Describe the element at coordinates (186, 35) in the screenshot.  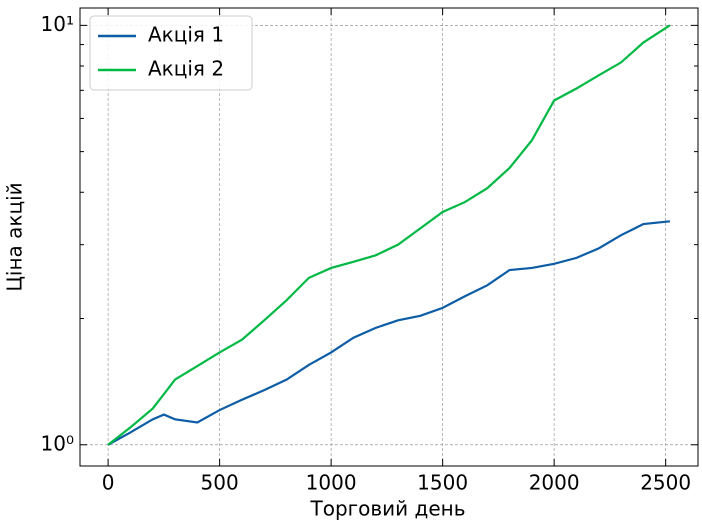
I see `legend-label: Акція 1` at that location.